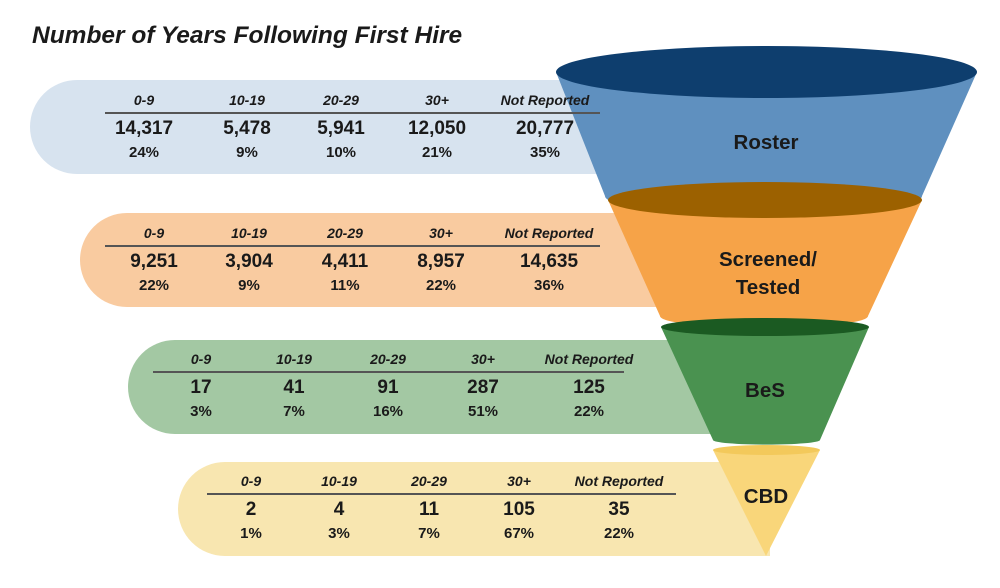 Image resolution: width=1000 pixels, height=588 pixels. What do you see at coordinates (765, 200) in the screenshot?
I see `funnel-top-screened-tested` at bounding box center [765, 200].